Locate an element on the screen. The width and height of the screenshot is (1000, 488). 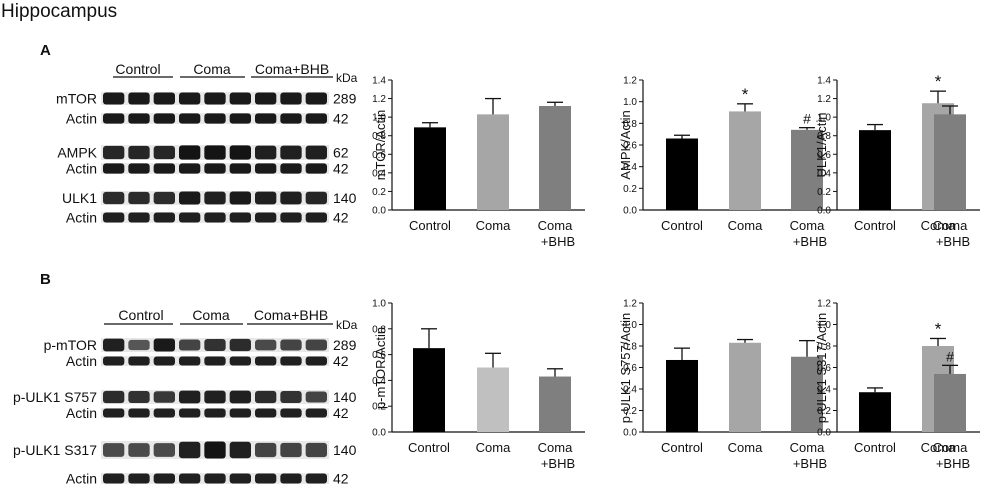
blot-protein-label: p-ULK1 S317 is located at coordinates (55, 450).